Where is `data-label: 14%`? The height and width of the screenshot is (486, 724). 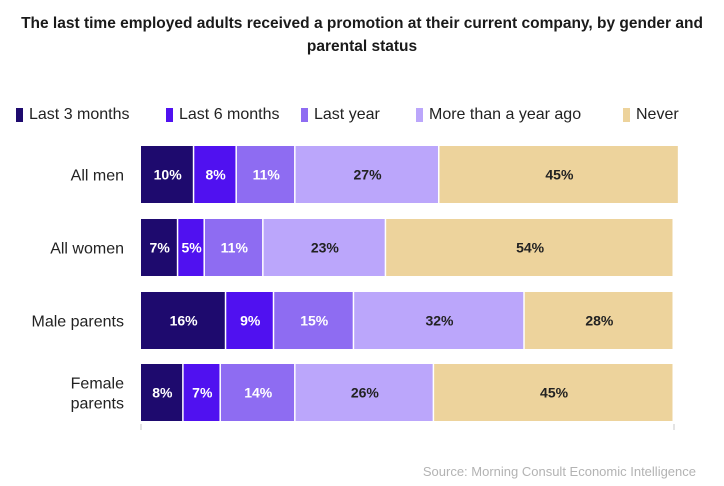 data-label: 14% is located at coordinates (258, 393).